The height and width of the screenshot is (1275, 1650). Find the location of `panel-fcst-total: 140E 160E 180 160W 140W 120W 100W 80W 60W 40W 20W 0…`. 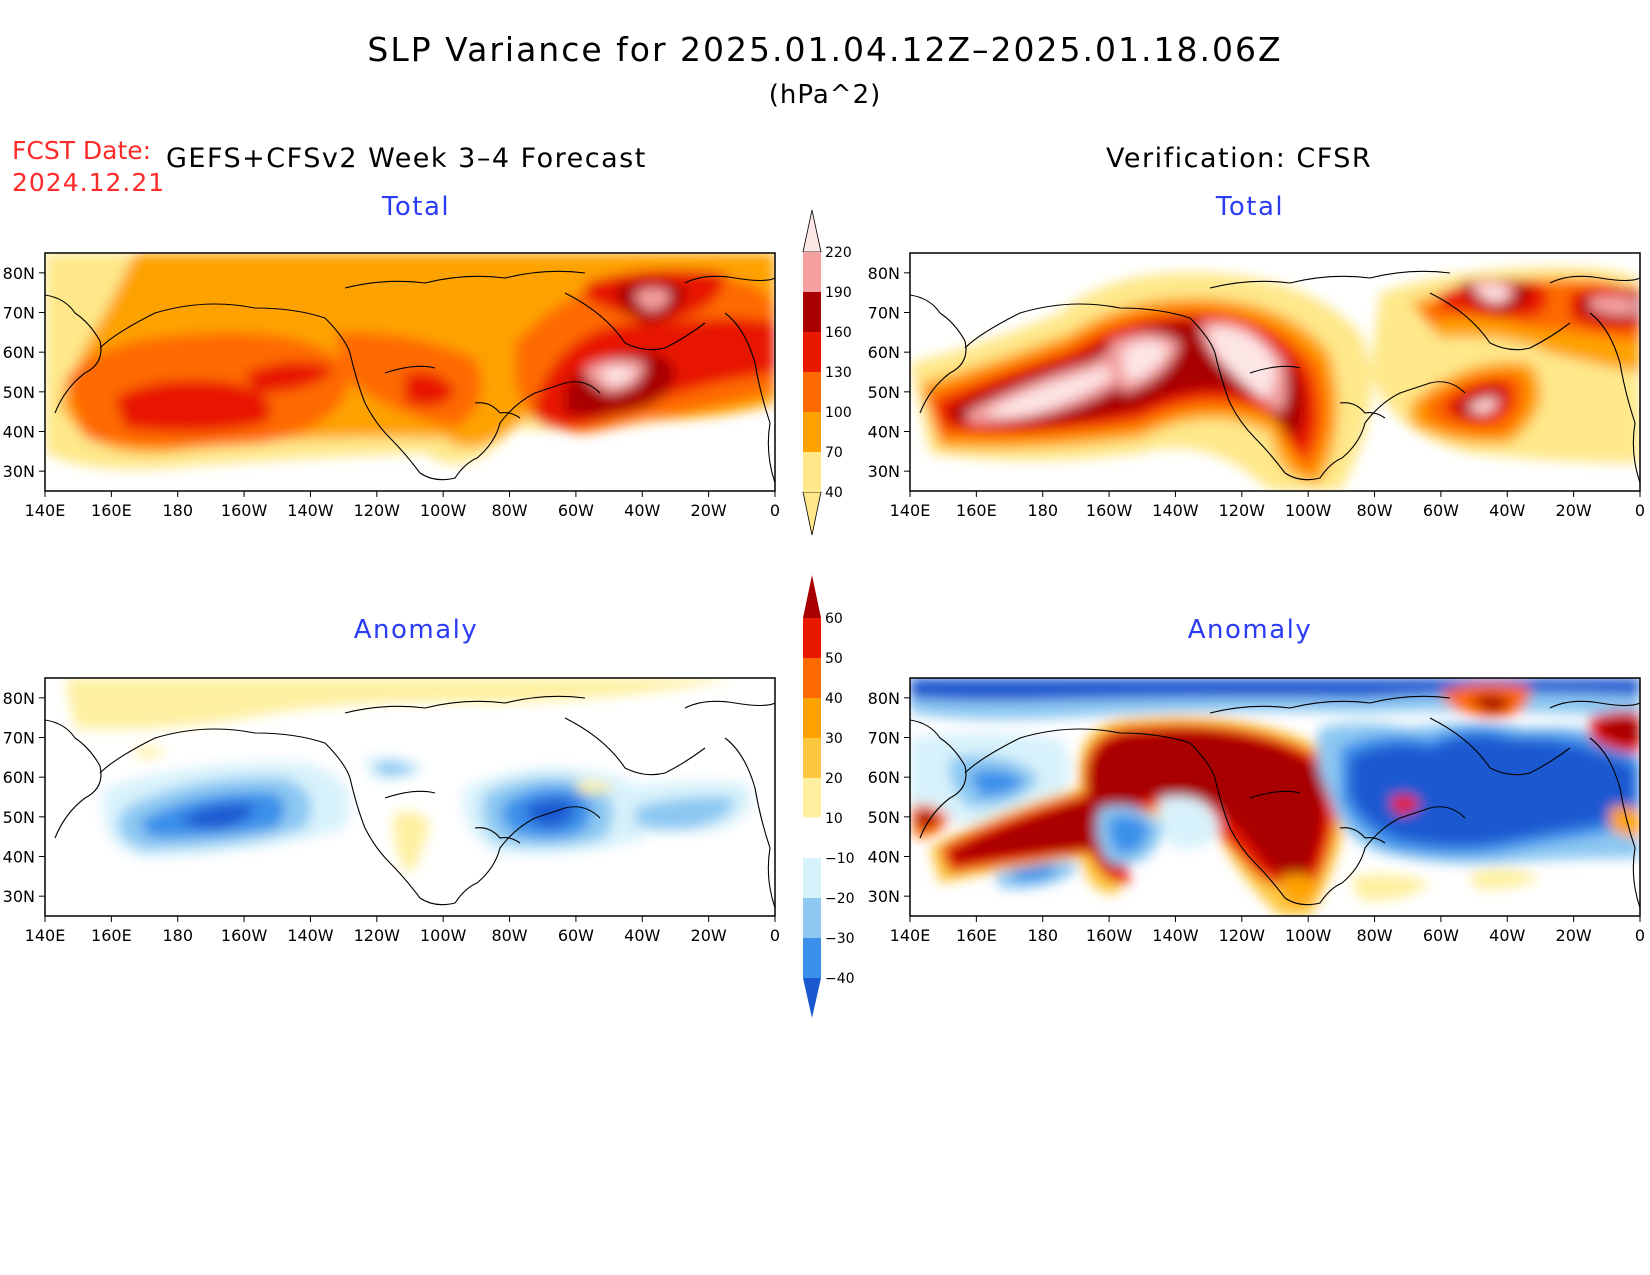

panel-fcst-total: 140E 160E 180 160W 140W 120W 100W 80W 60W 40W 20W 0… is located at coordinates (391, 386).